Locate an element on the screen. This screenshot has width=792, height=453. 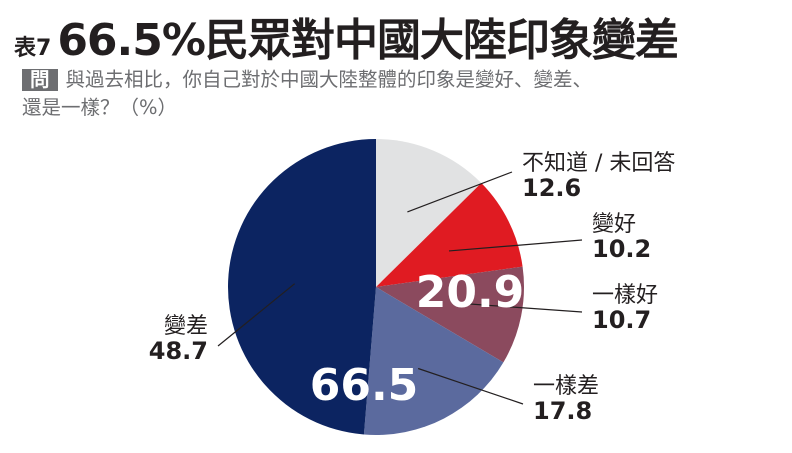
group-total-0: 20.9 is located at coordinates (470, 292).